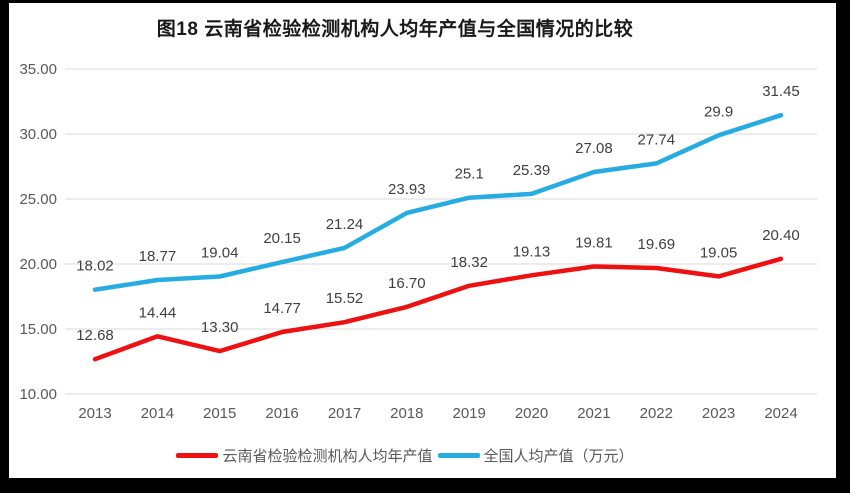 Image resolution: width=850 pixels, height=493 pixels. I want to click on y-tick-label: 30.00, so click(38, 134).